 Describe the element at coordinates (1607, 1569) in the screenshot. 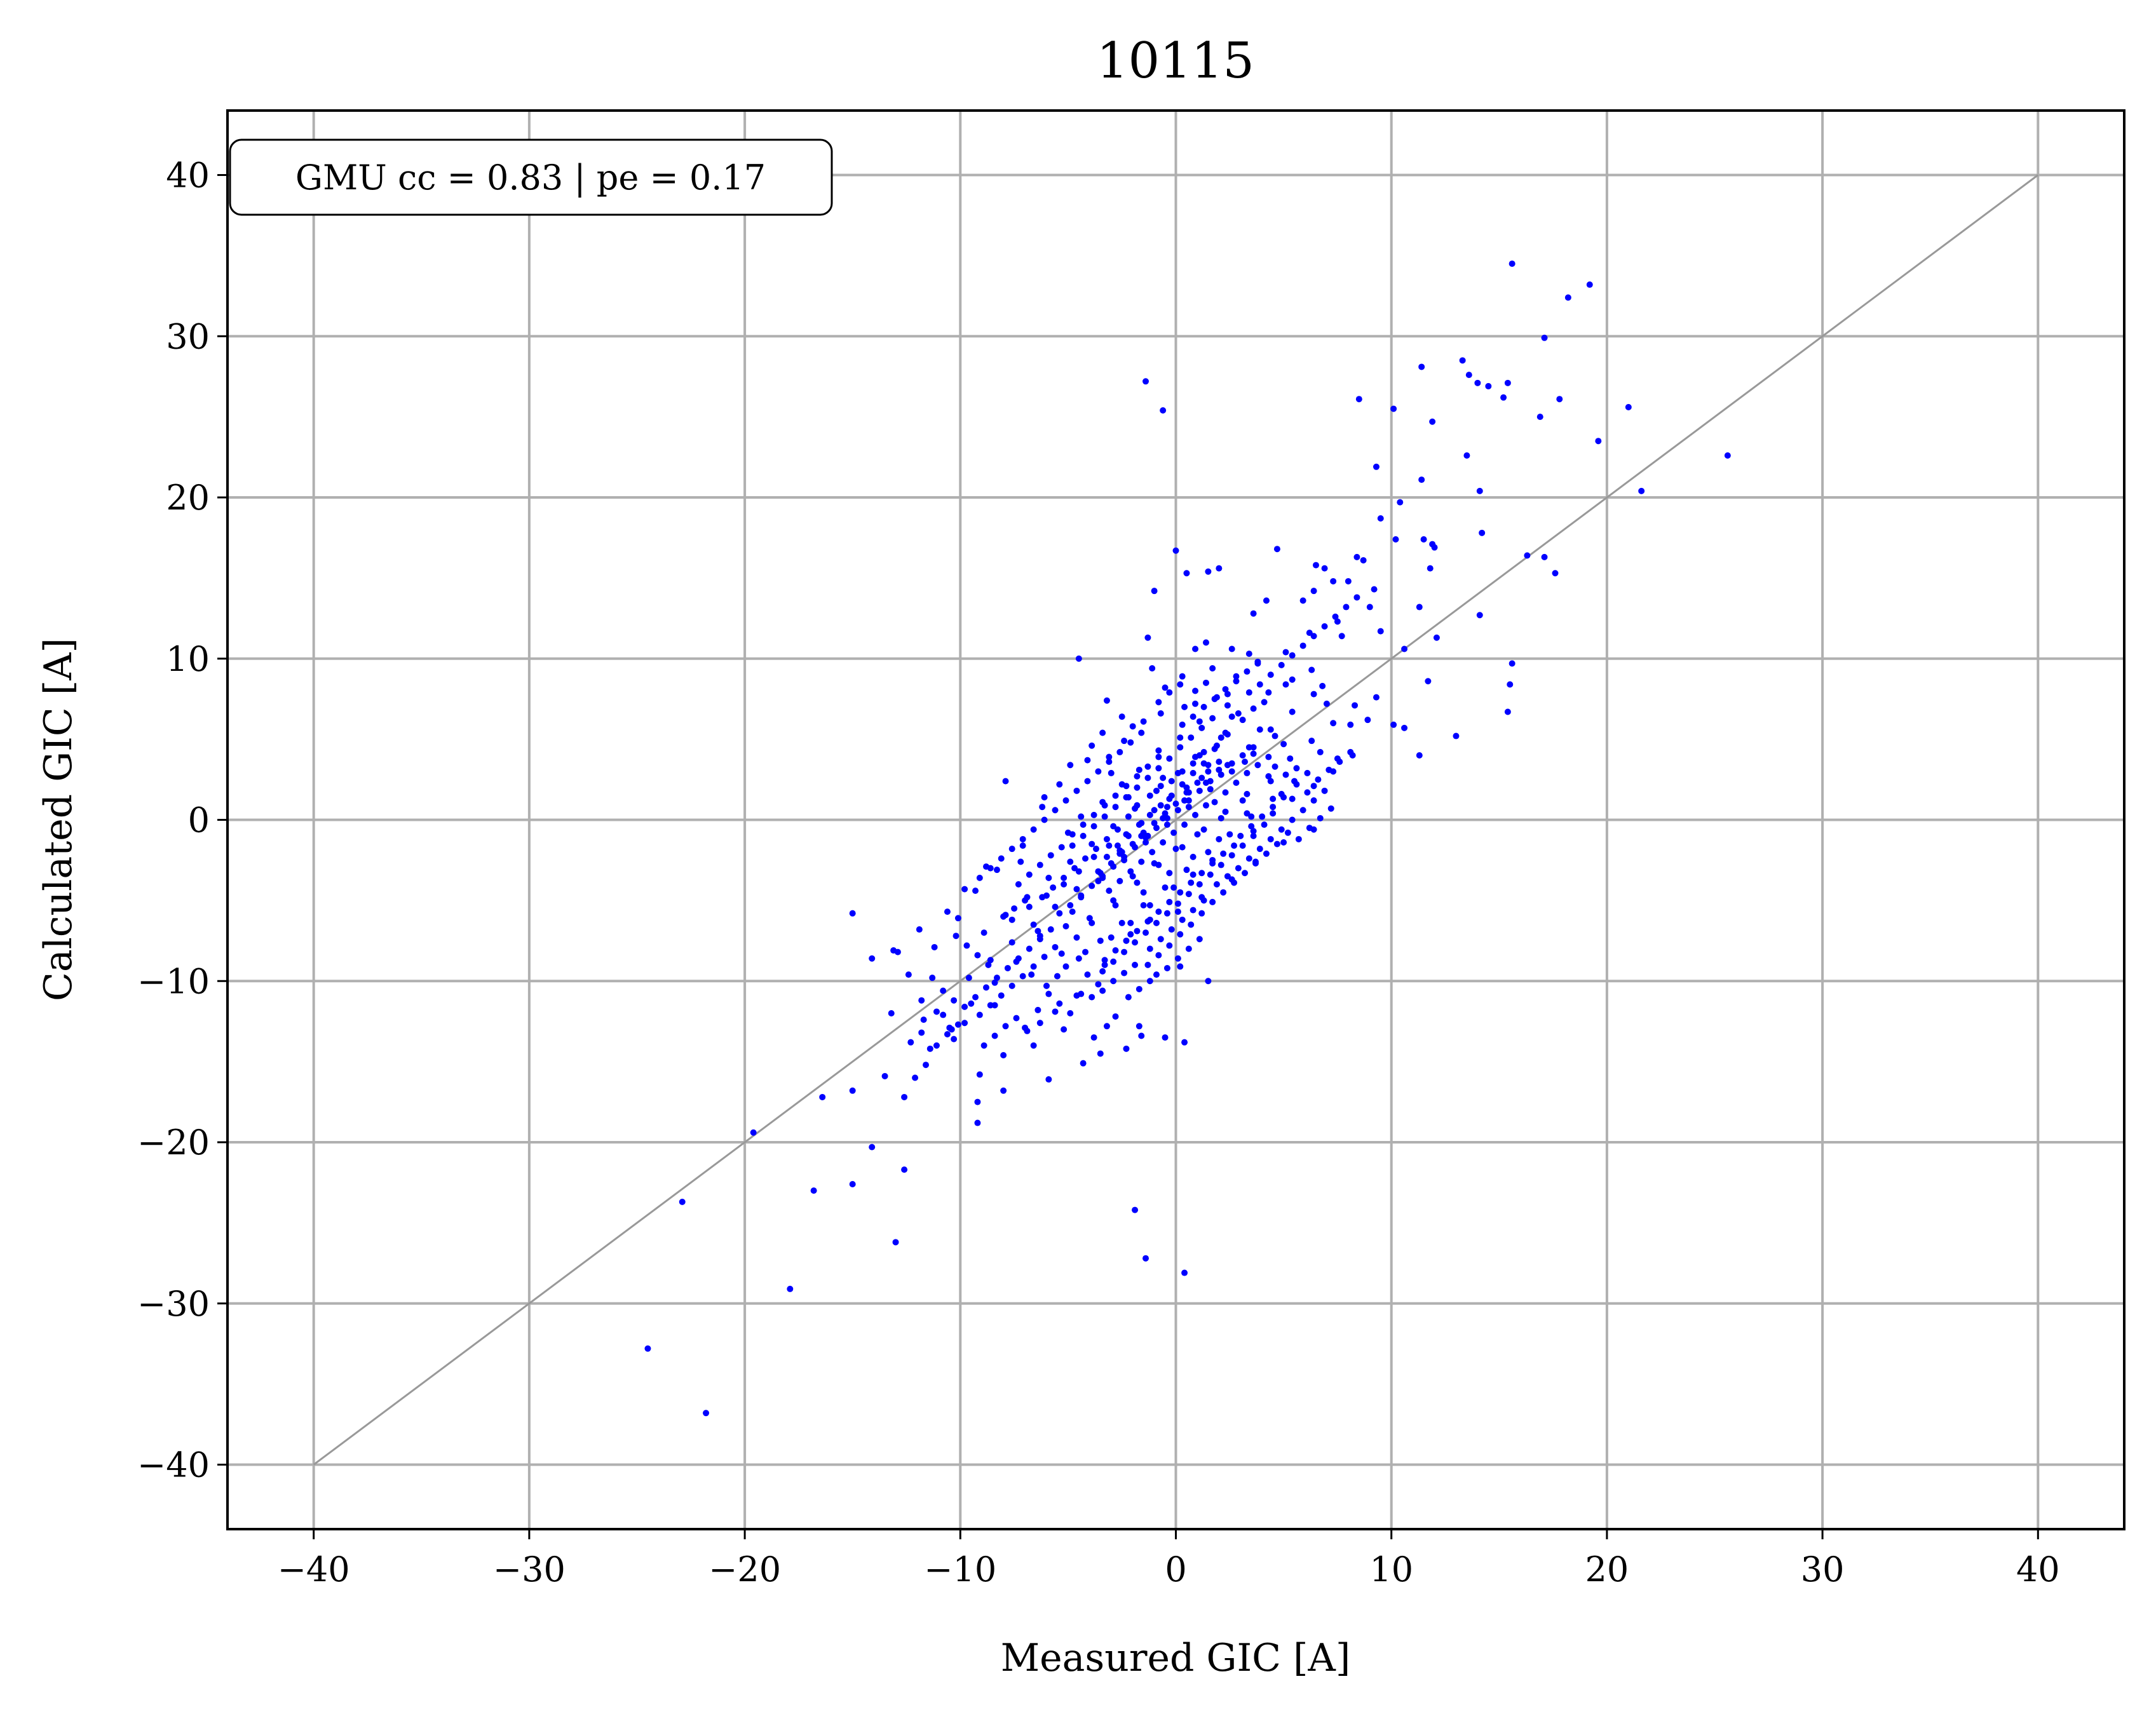

I see `x-tick-label: 20` at that location.